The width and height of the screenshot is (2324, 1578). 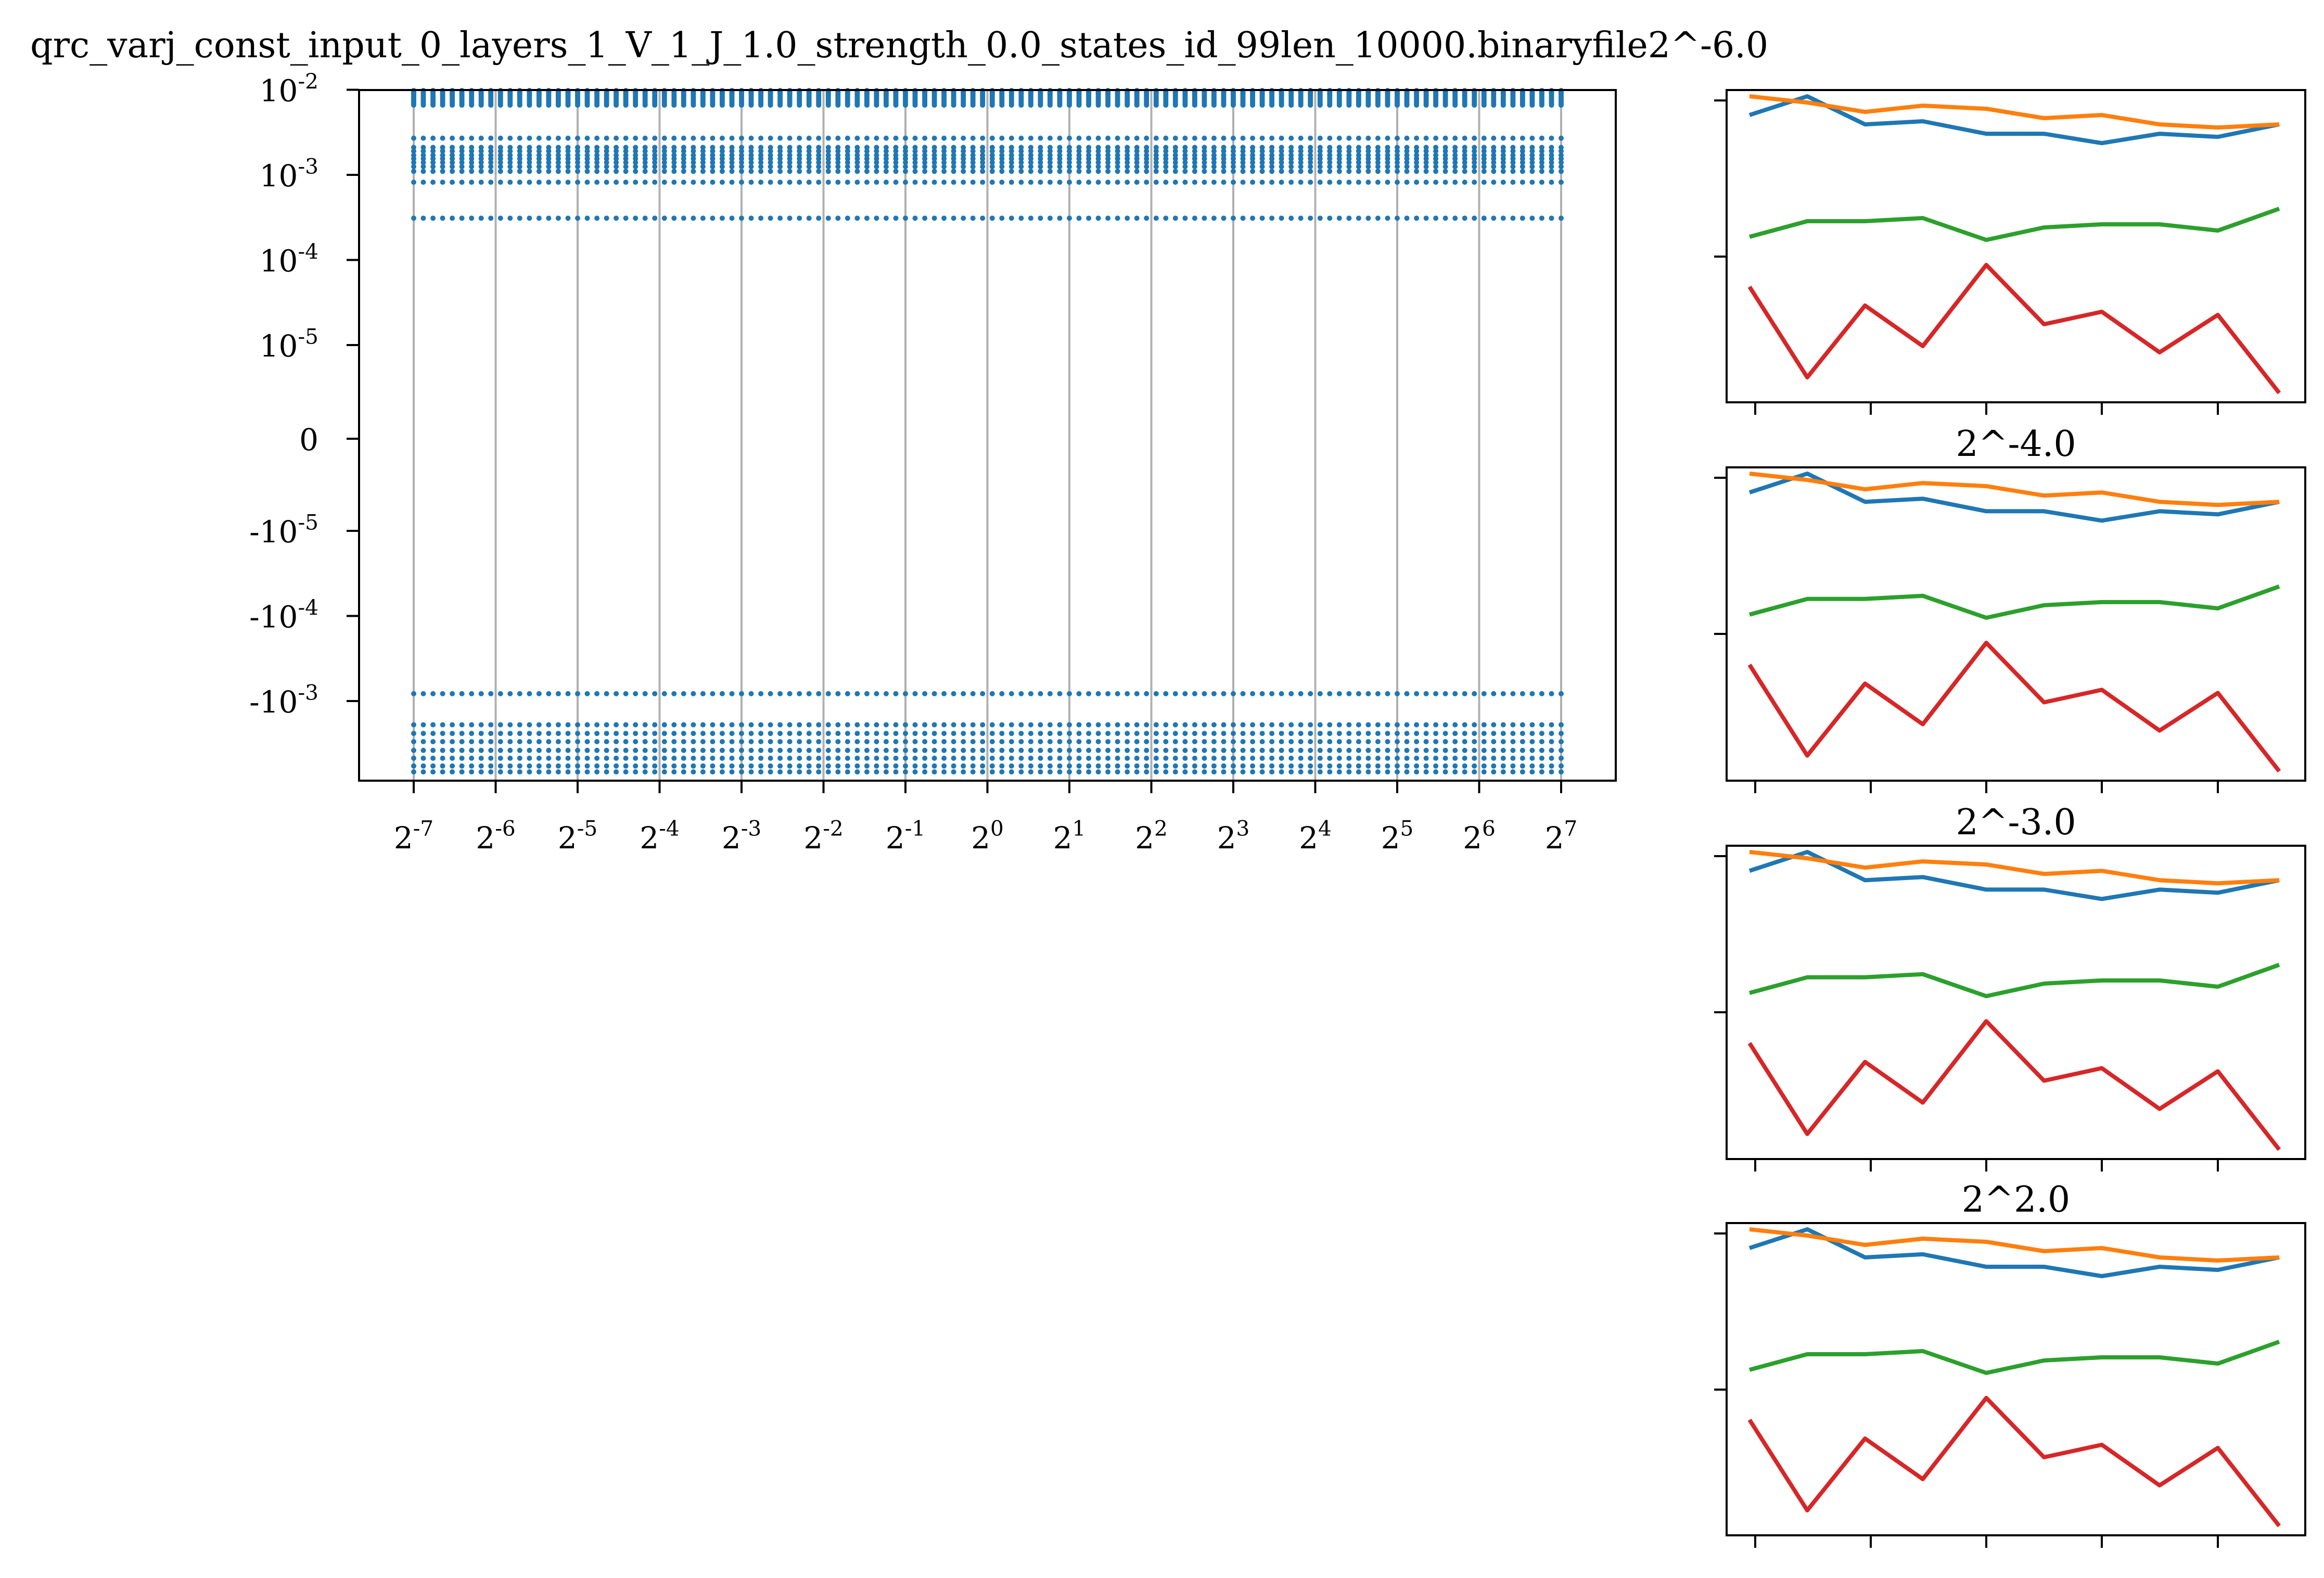 What do you see at coordinates (2014, 875) in the screenshot?
I see `series-line-blue` at bounding box center [2014, 875].